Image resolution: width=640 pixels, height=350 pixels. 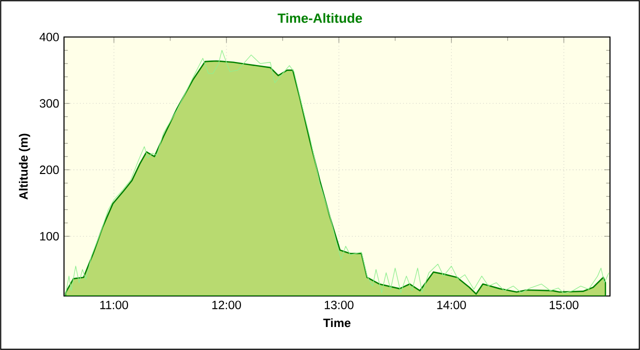 What do you see at coordinates (49, 170) in the screenshot?
I see `y-tick-label: 200` at bounding box center [49, 170].